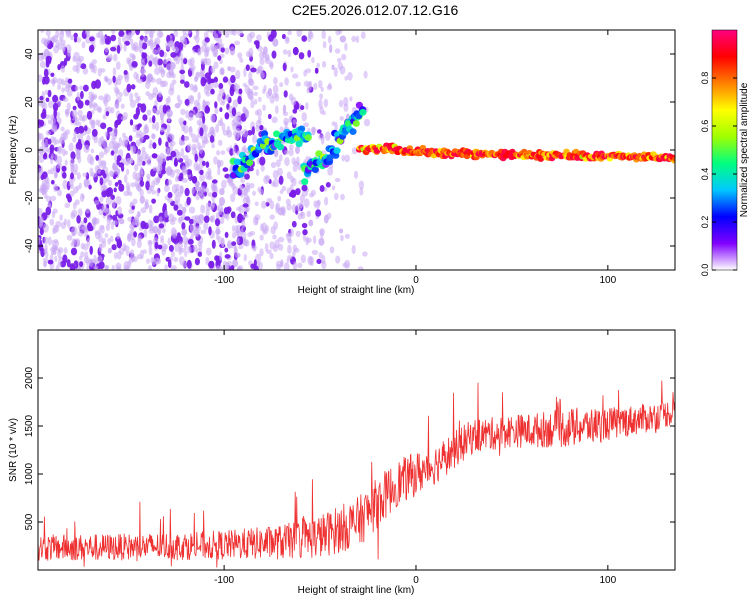 Image resolution: width=750 pixels, height=600 pixels. What do you see at coordinates (705, 222) in the screenshot?
I see `colorbar-tick-label: 0.2` at bounding box center [705, 222].